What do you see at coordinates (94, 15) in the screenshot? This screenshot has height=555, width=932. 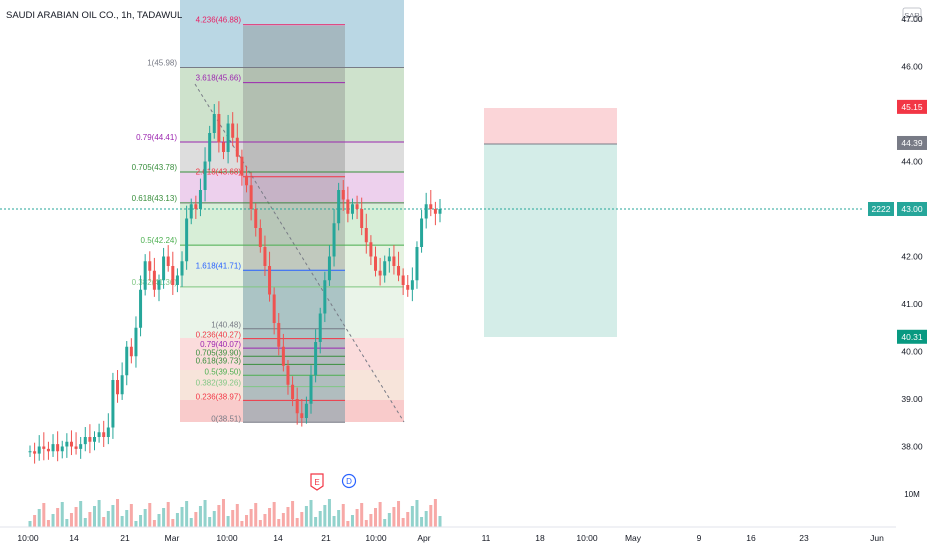 I see `symbol-title: SAUDI ARABIAN OIL CO., 1h, TADAWUL` at bounding box center [94, 15].